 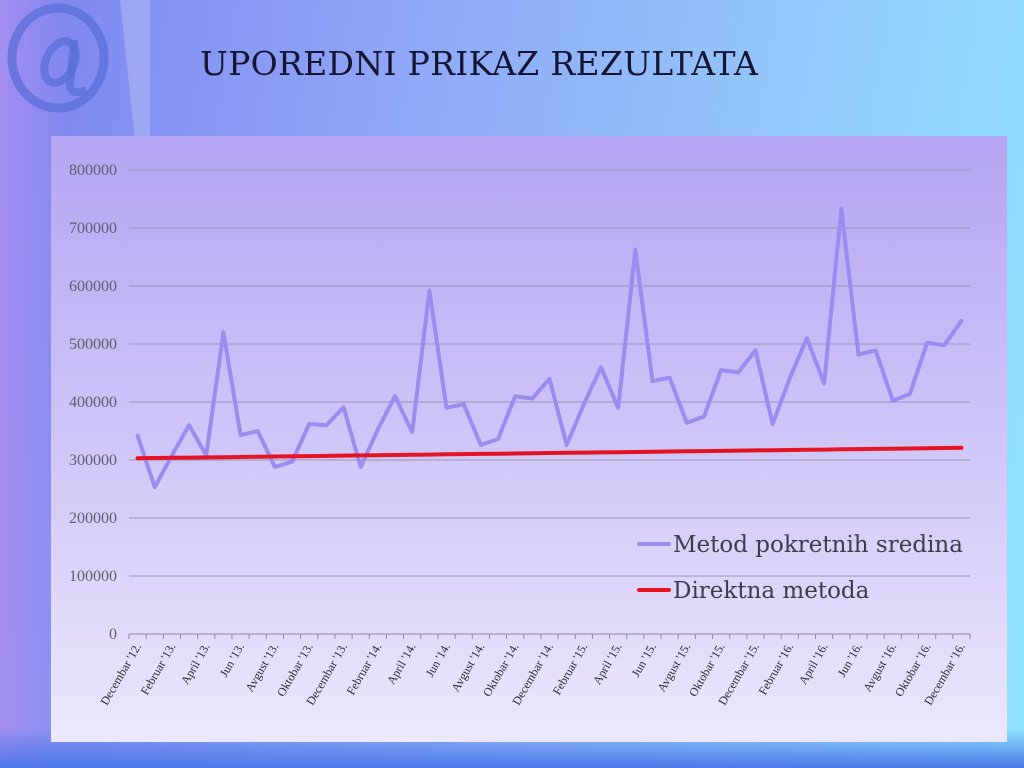 I want to click on x-tick-label: Avgust '14., so click(x=467, y=668).